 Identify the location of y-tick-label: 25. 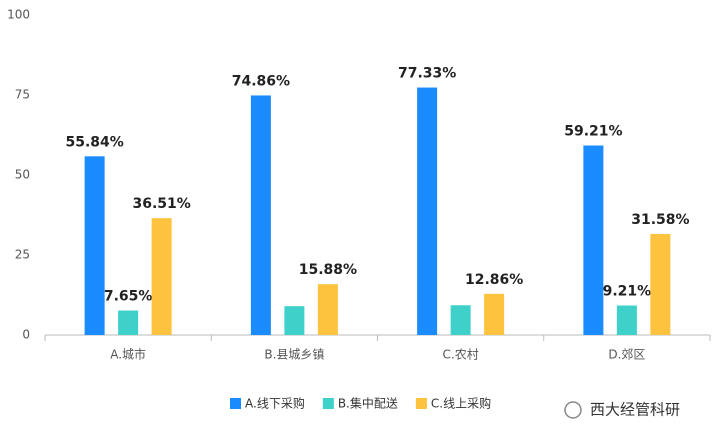
(22, 255).